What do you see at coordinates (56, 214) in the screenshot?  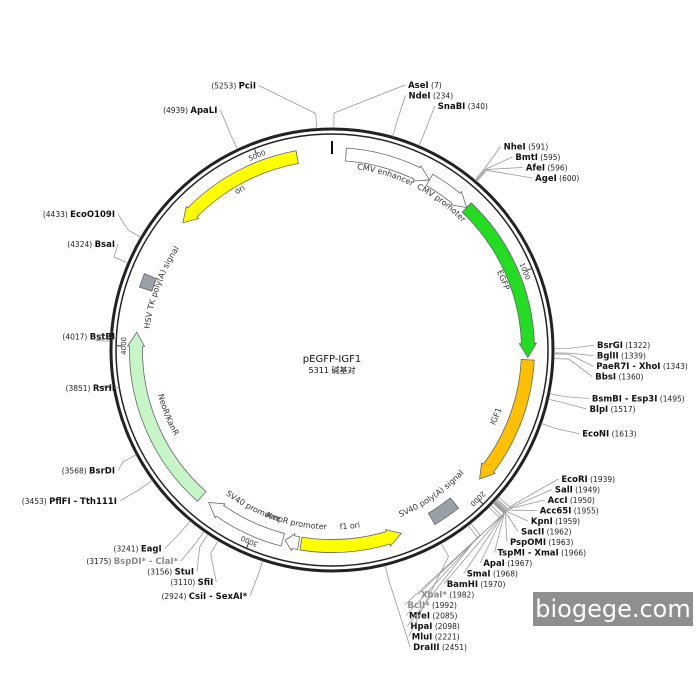 I see `site-position: (4433)` at bounding box center [56, 214].